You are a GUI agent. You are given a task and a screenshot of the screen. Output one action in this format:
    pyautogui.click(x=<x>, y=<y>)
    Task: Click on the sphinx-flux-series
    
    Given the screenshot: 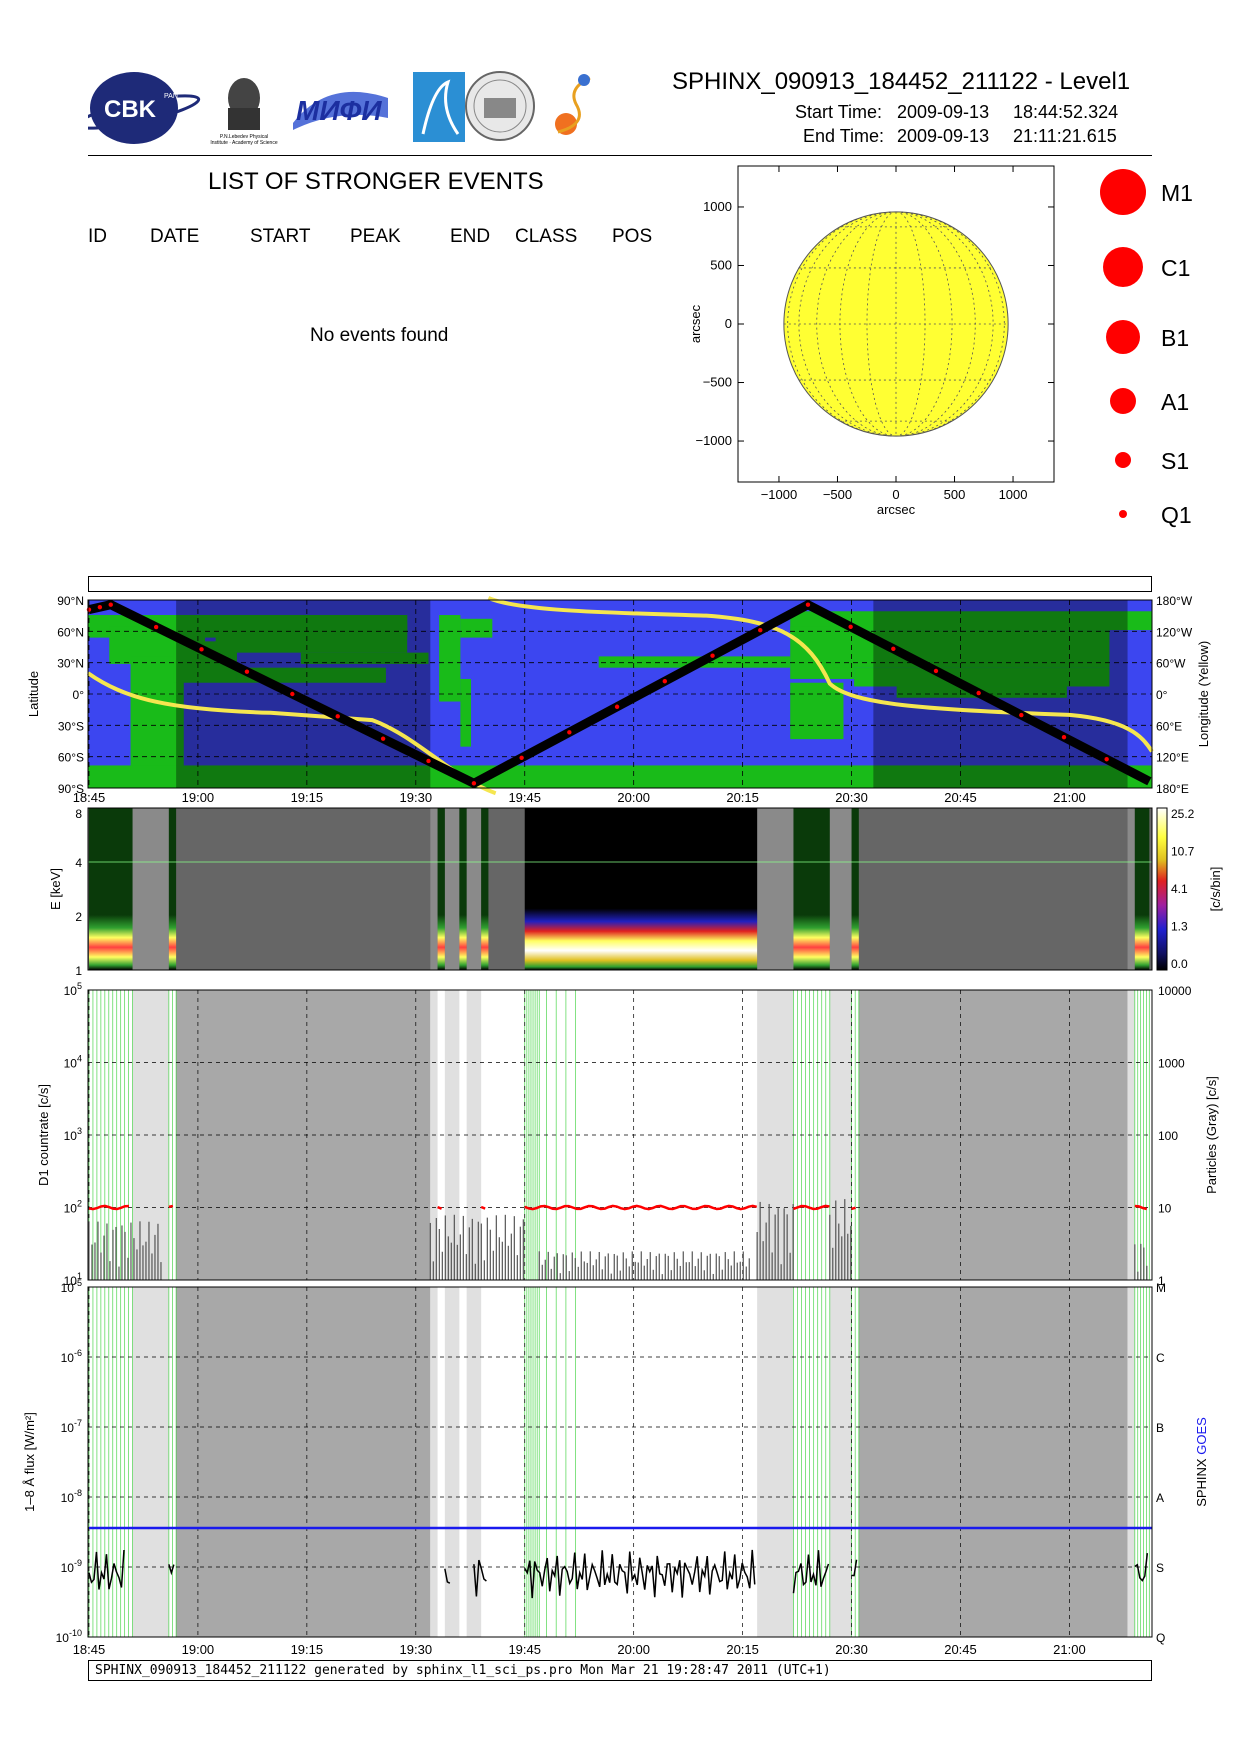 What is the action you would take?
    pyautogui.click(x=618, y=1574)
    